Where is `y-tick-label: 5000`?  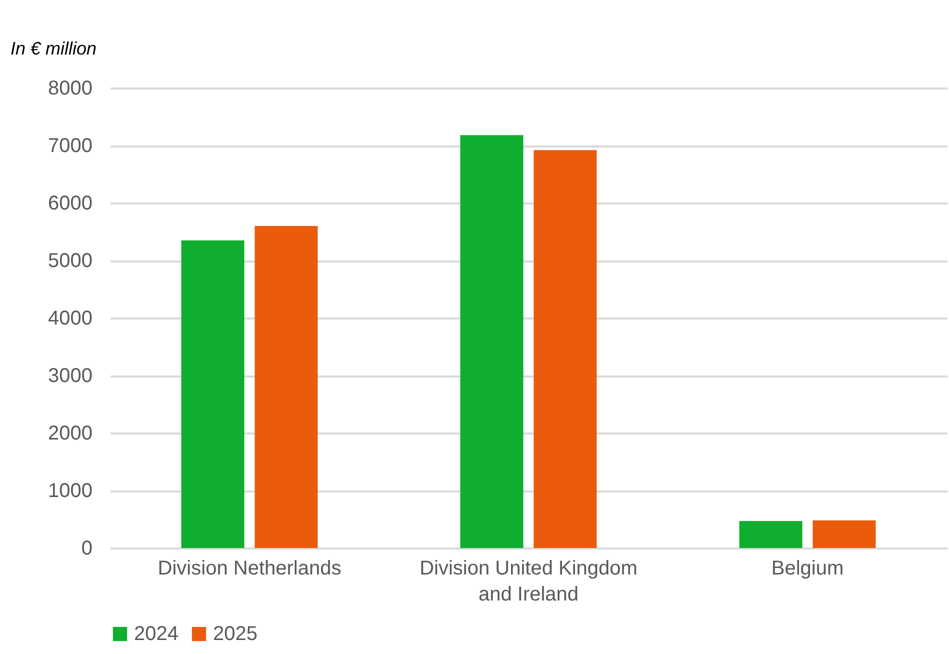
y-tick-label: 5000 is located at coordinates (70, 261).